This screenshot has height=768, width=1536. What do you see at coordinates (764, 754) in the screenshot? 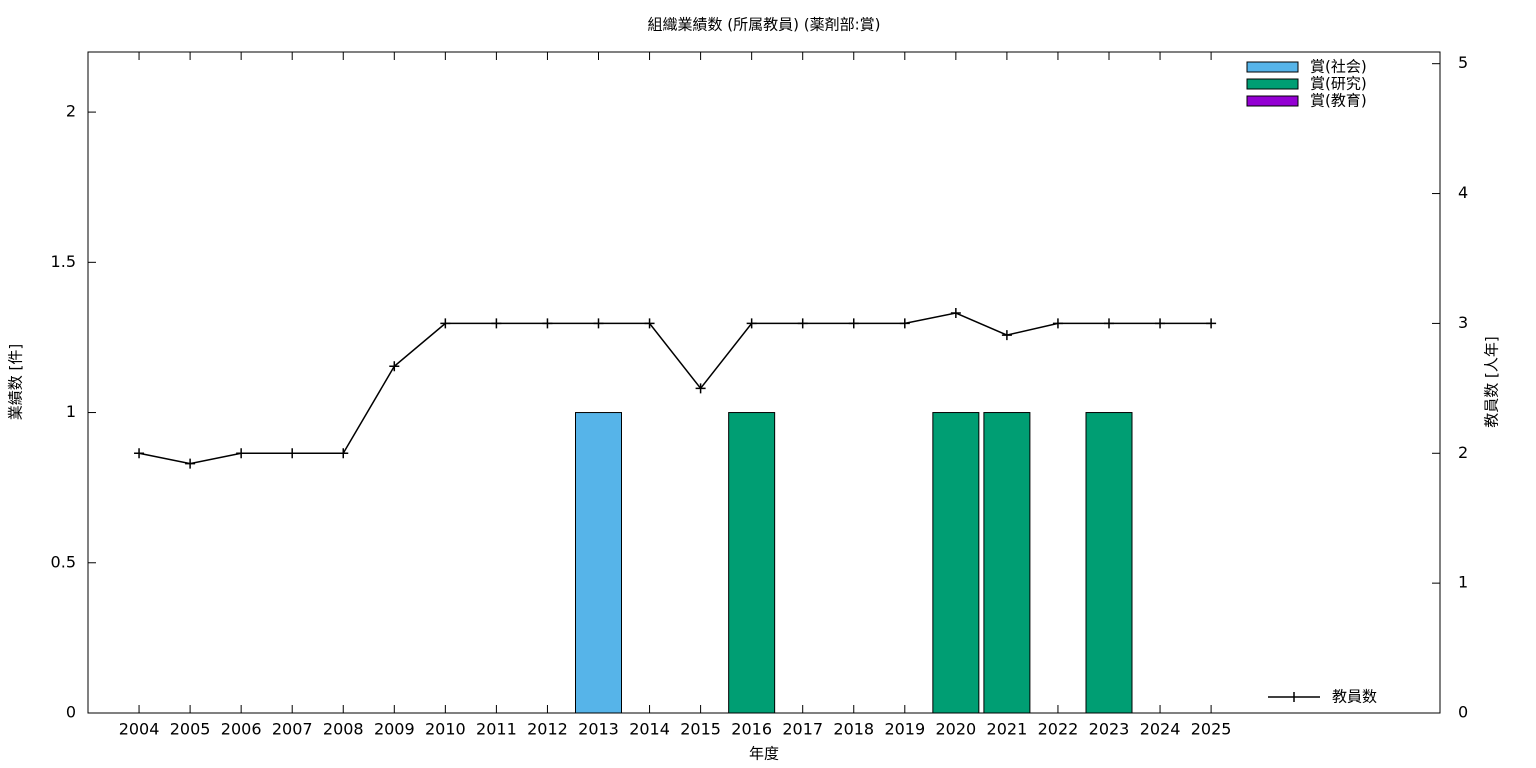
I see `x-axis-label: 年度` at bounding box center [764, 754].